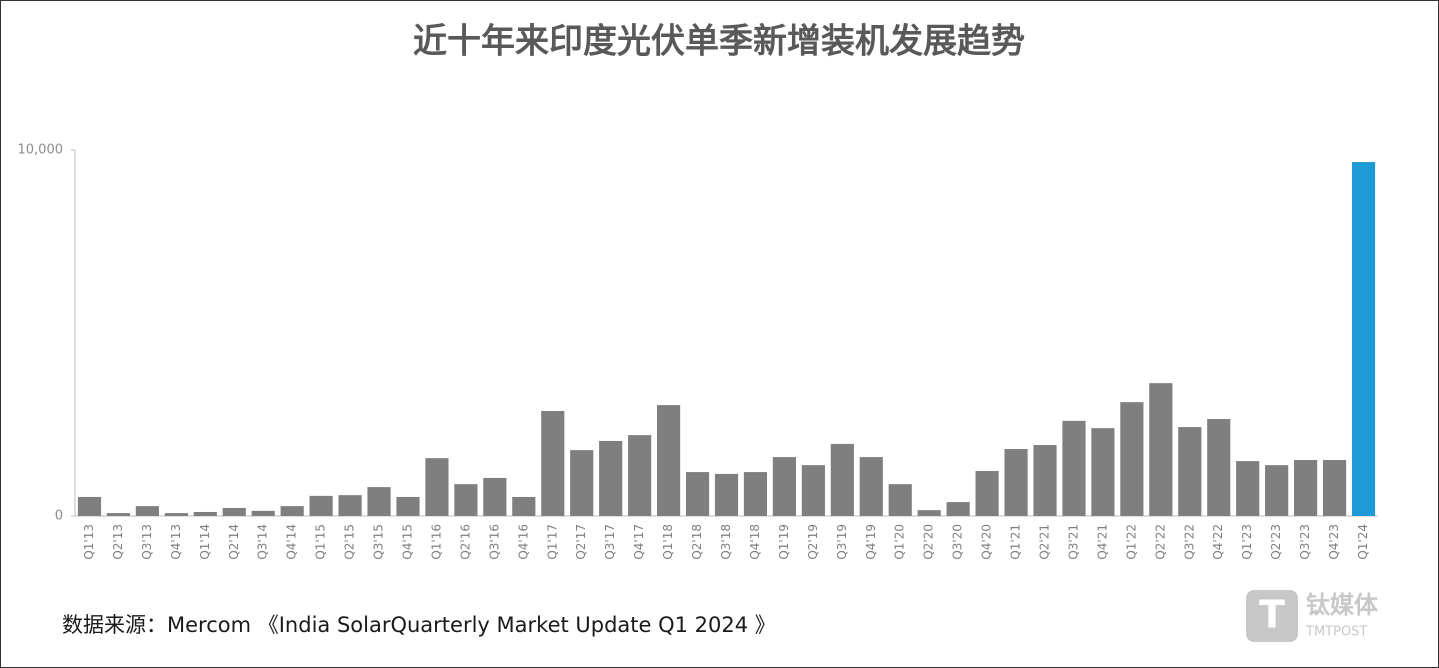  Describe the element at coordinates (719, 42) in the screenshot. I see `chart-title: 近十年来印度光伏单季新增装机发展趋势` at that location.